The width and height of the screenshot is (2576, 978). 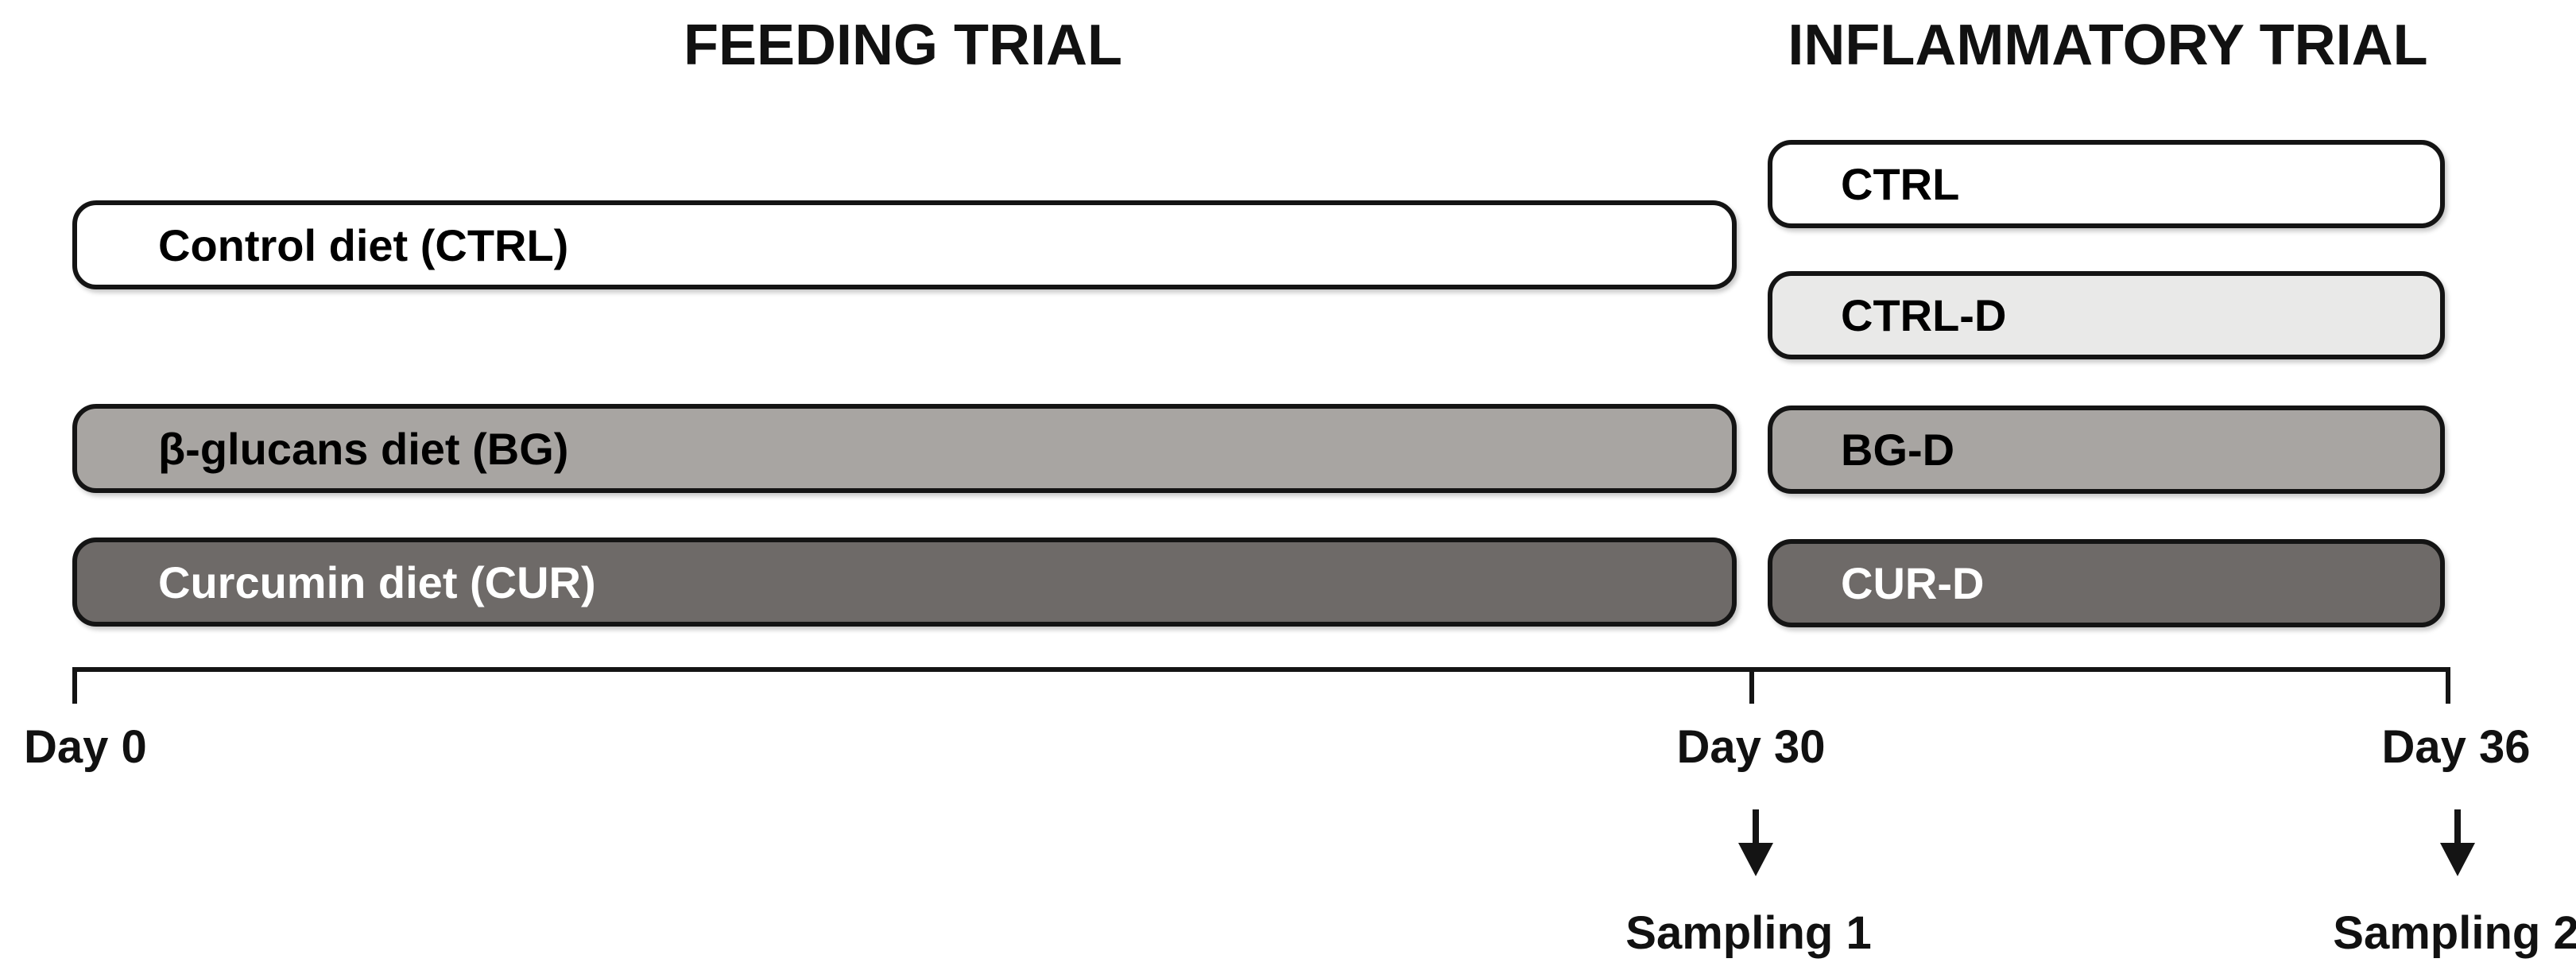 I want to click on box-ctrl-group-label: CTRL, so click(x=1900, y=184).